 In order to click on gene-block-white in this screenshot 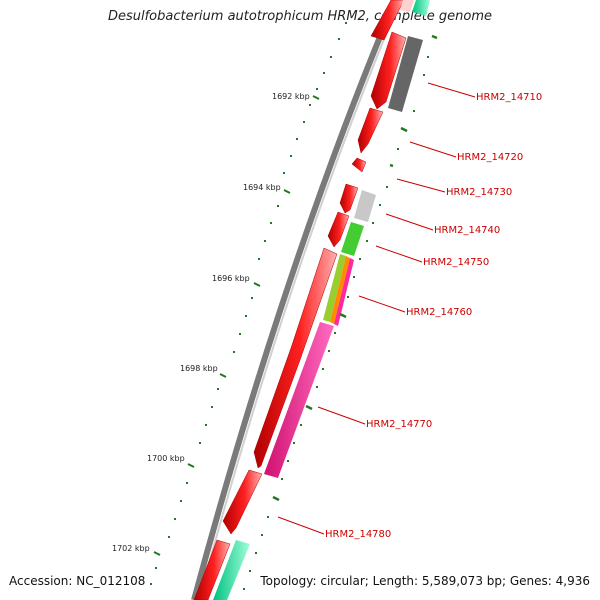, I will do `click(407, 6)`.